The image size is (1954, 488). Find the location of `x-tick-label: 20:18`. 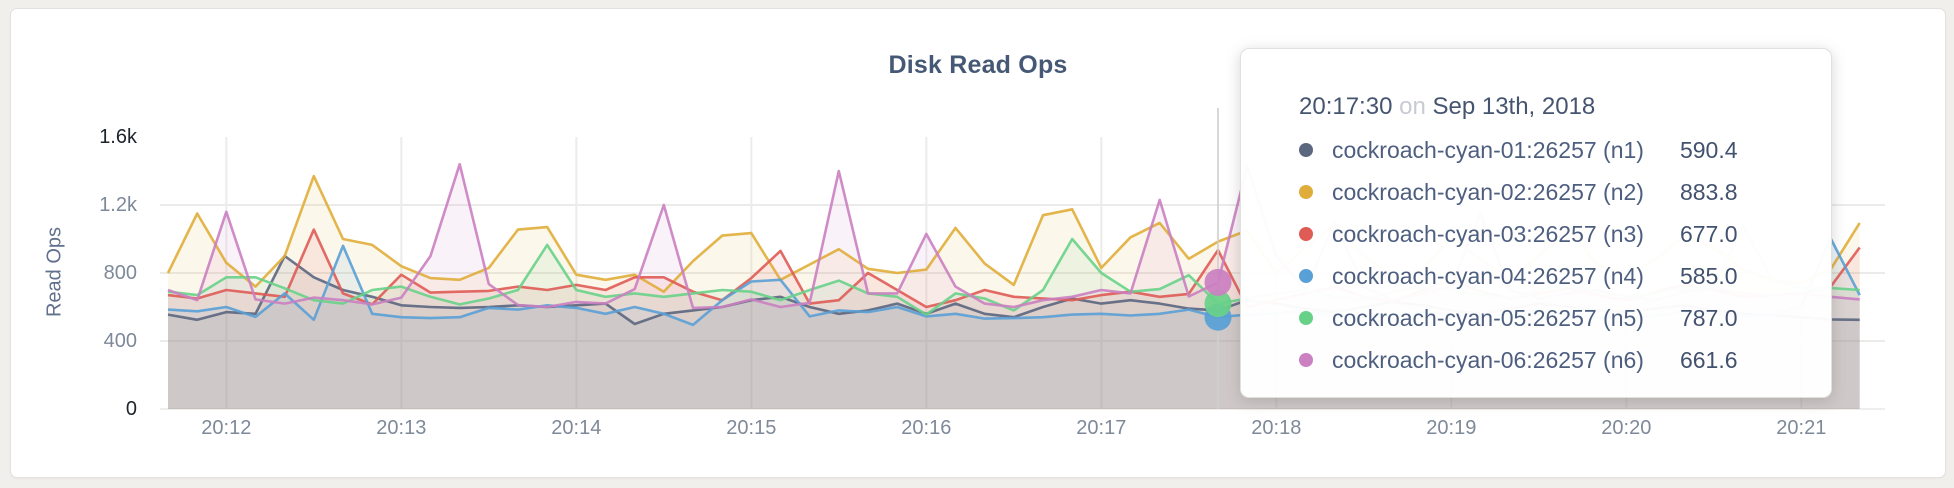

x-tick-label: 20:18 is located at coordinates (1276, 428).